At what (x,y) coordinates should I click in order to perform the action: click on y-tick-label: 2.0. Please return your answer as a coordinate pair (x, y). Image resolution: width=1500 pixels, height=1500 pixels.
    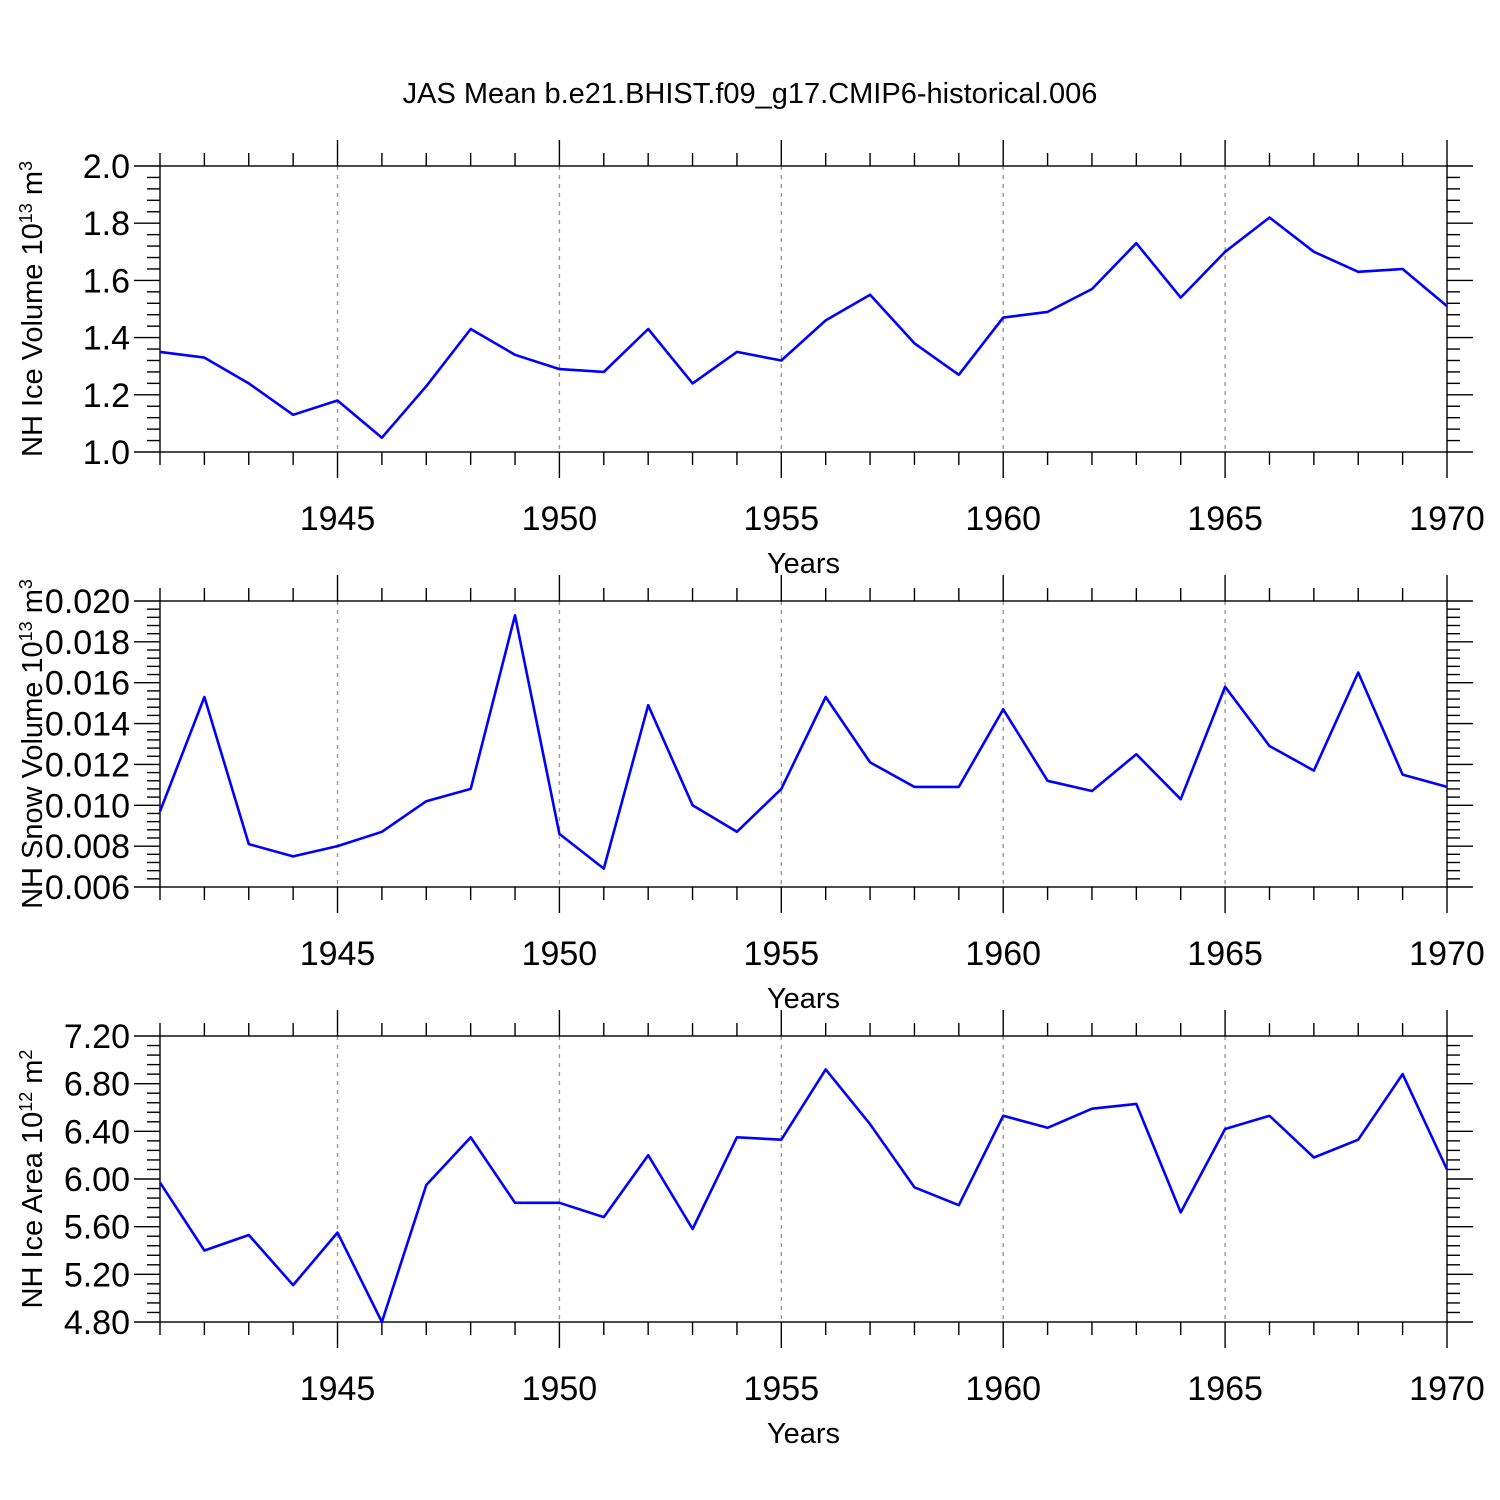
    Looking at the image, I should click on (106, 167).